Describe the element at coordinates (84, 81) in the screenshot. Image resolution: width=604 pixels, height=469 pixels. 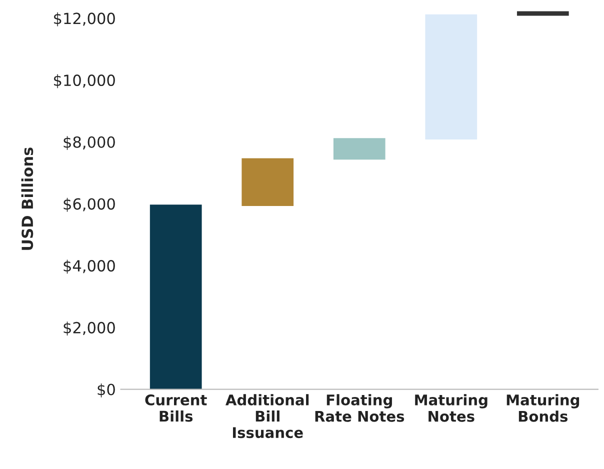
I see `y-tick-label: $10,000` at that location.